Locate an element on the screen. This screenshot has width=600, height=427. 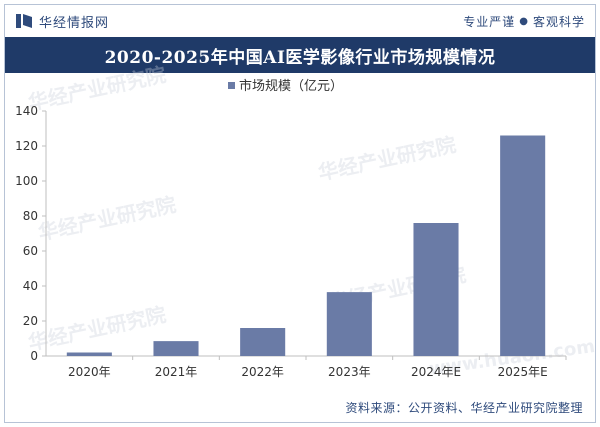
legend: 市场规模（亿元） is located at coordinates (285, 86).